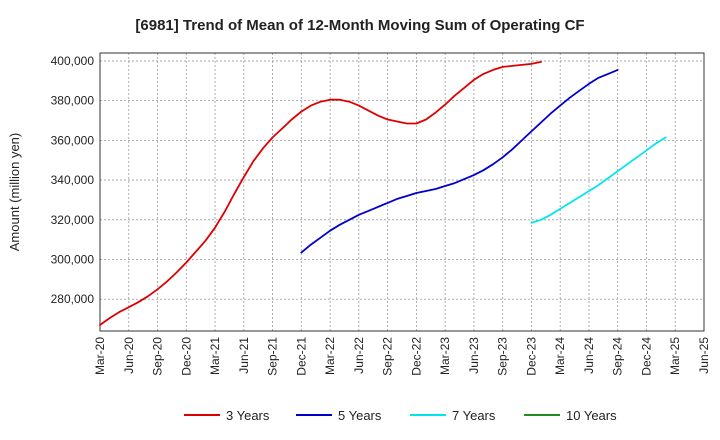  I want to click on y-tick-label: 400,000, so click(73, 61).